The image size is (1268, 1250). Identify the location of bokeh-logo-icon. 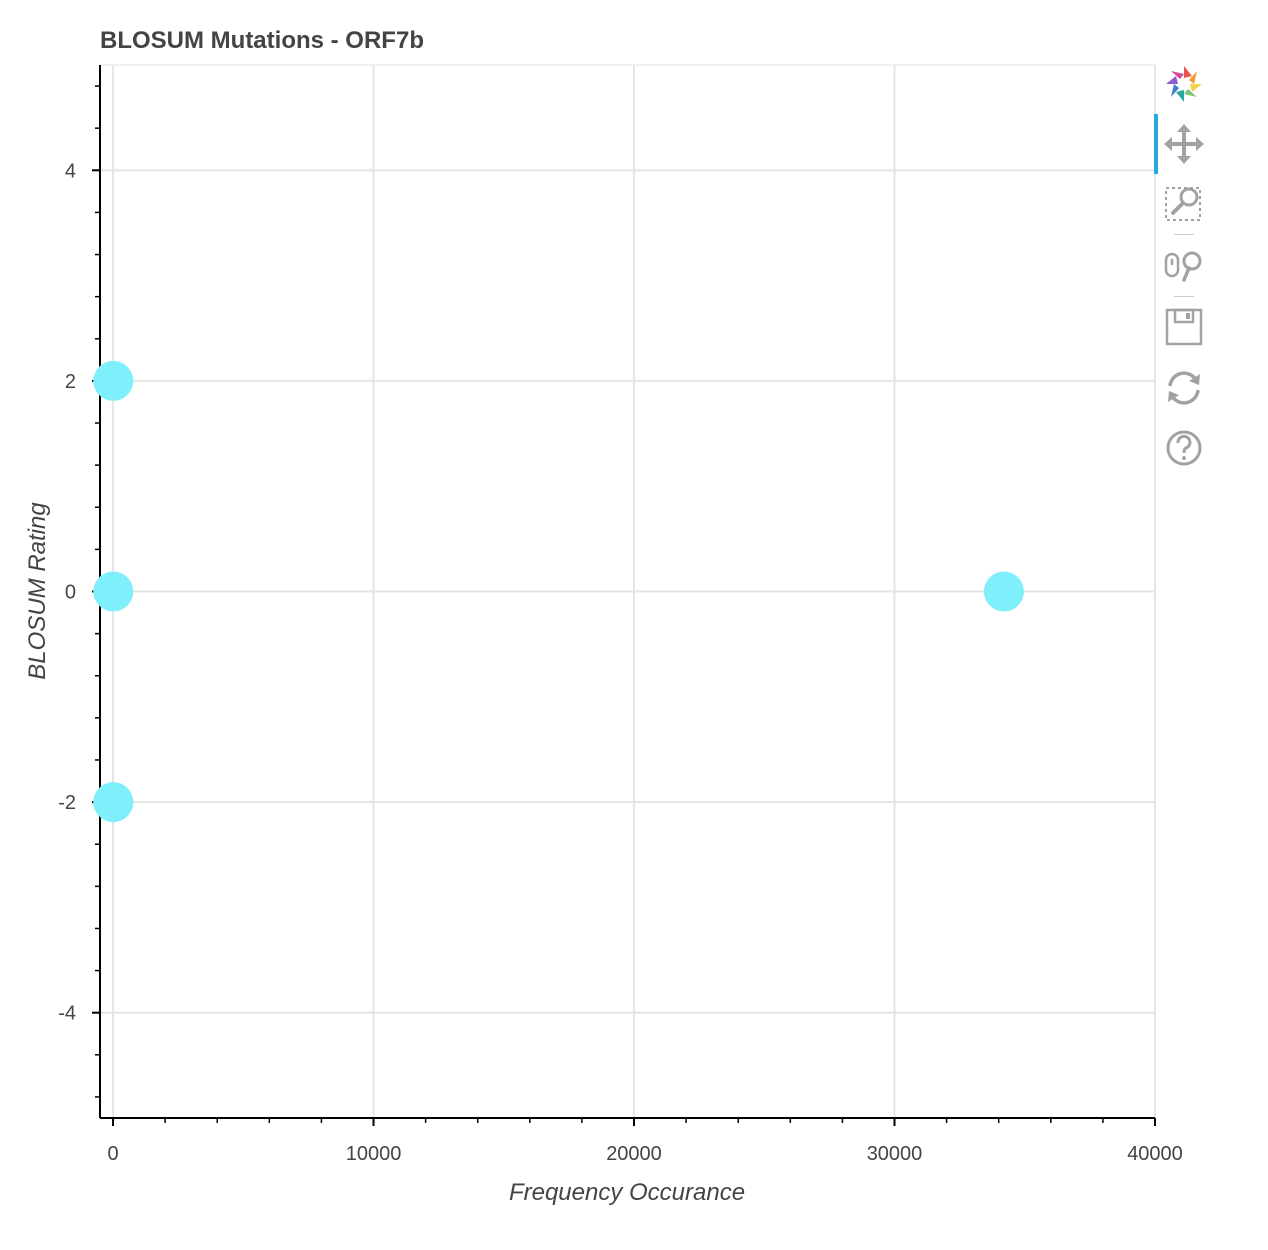
(1184, 84).